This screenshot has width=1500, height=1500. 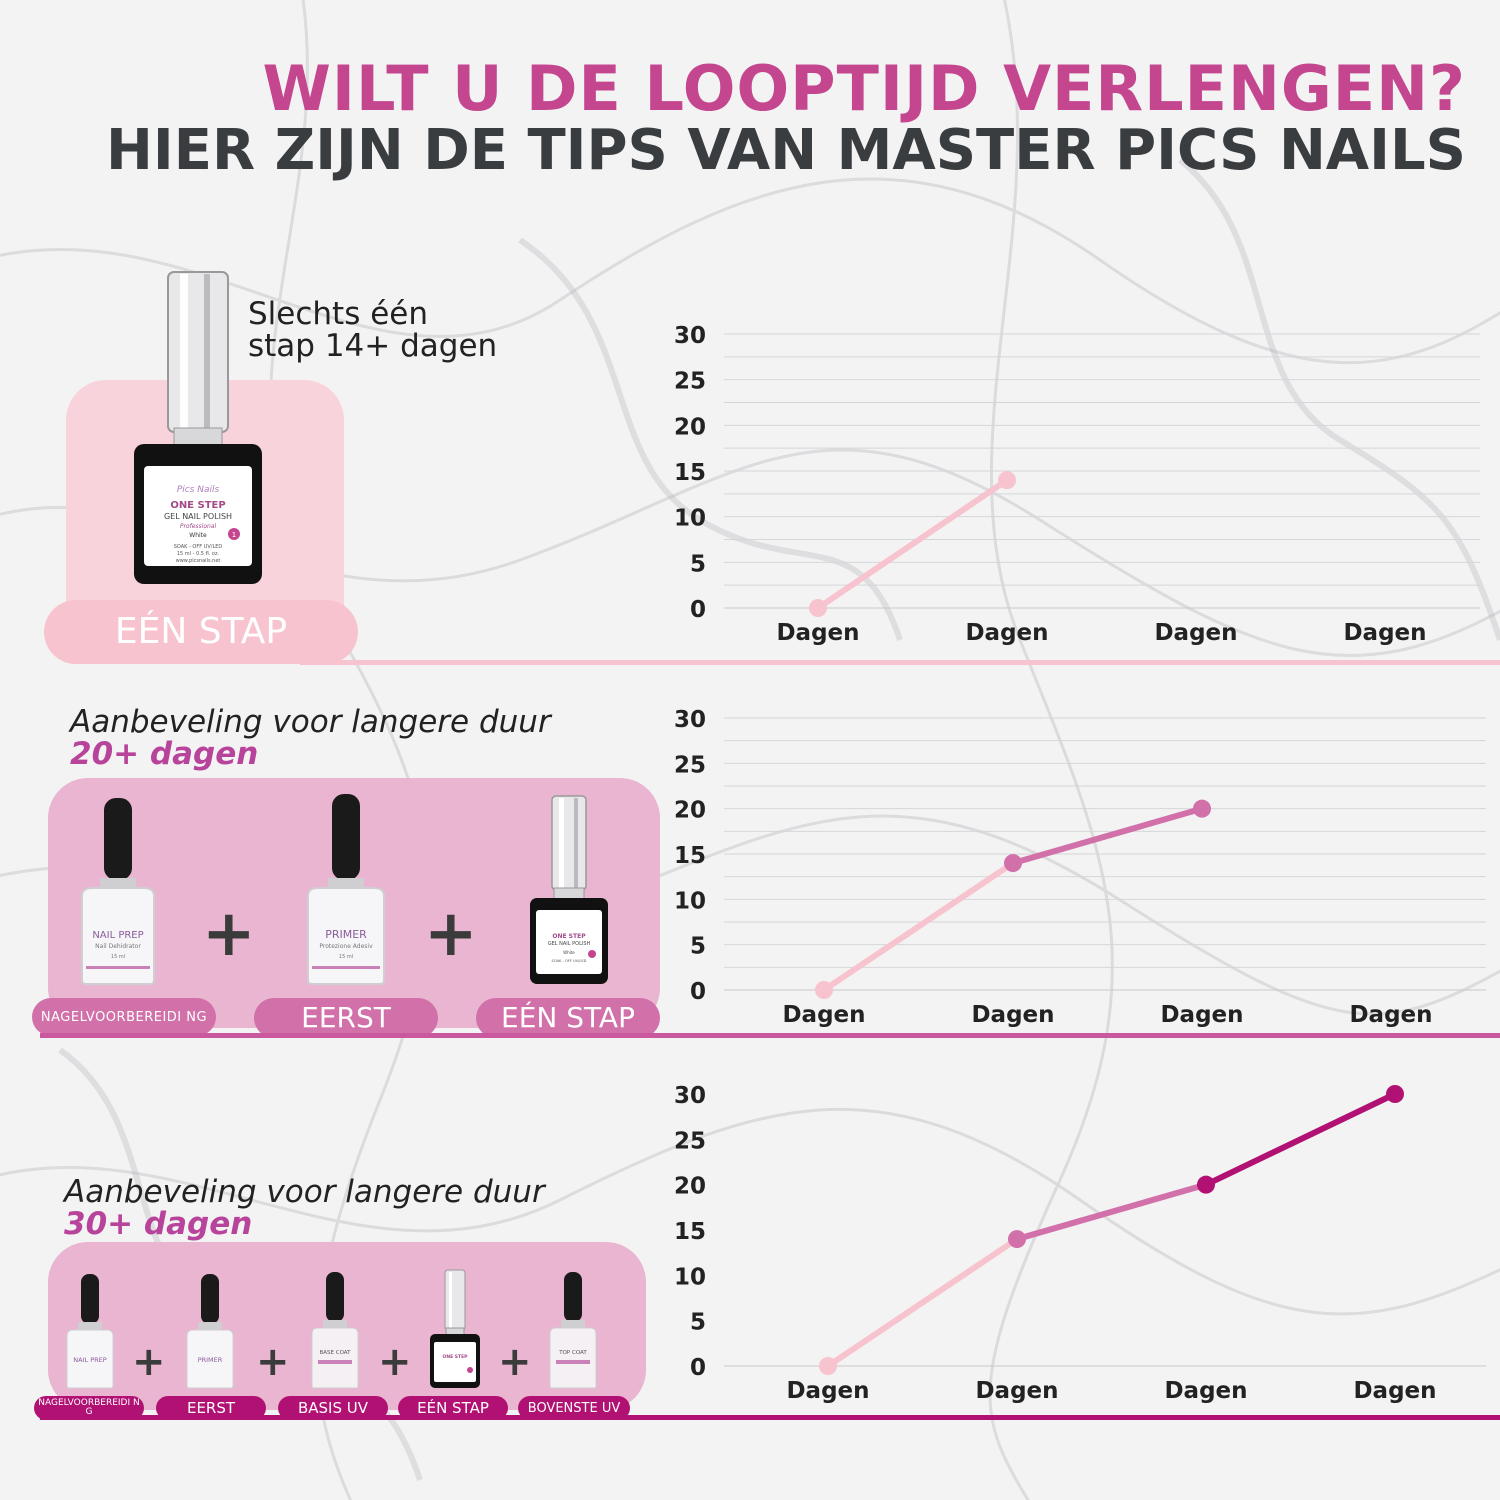 What do you see at coordinates (229, 934) in the screenshot?
I see `plus-sign-1: +` at bounding box center [229, 934].